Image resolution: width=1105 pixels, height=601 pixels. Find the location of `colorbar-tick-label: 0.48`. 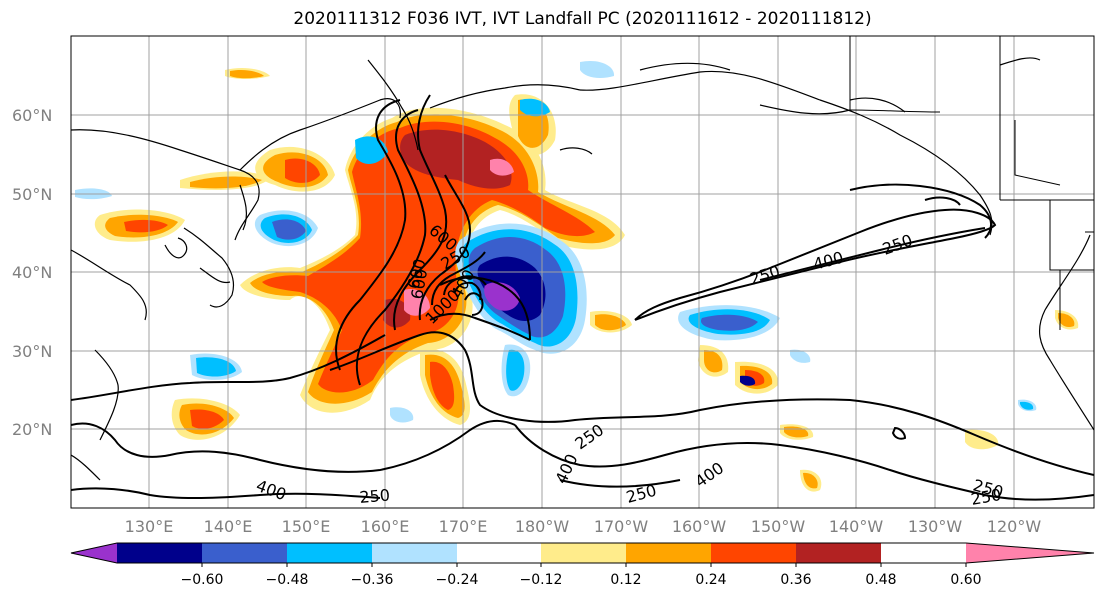

colorbar-tick-label: 0.48 is located at coordinates (880, 580).